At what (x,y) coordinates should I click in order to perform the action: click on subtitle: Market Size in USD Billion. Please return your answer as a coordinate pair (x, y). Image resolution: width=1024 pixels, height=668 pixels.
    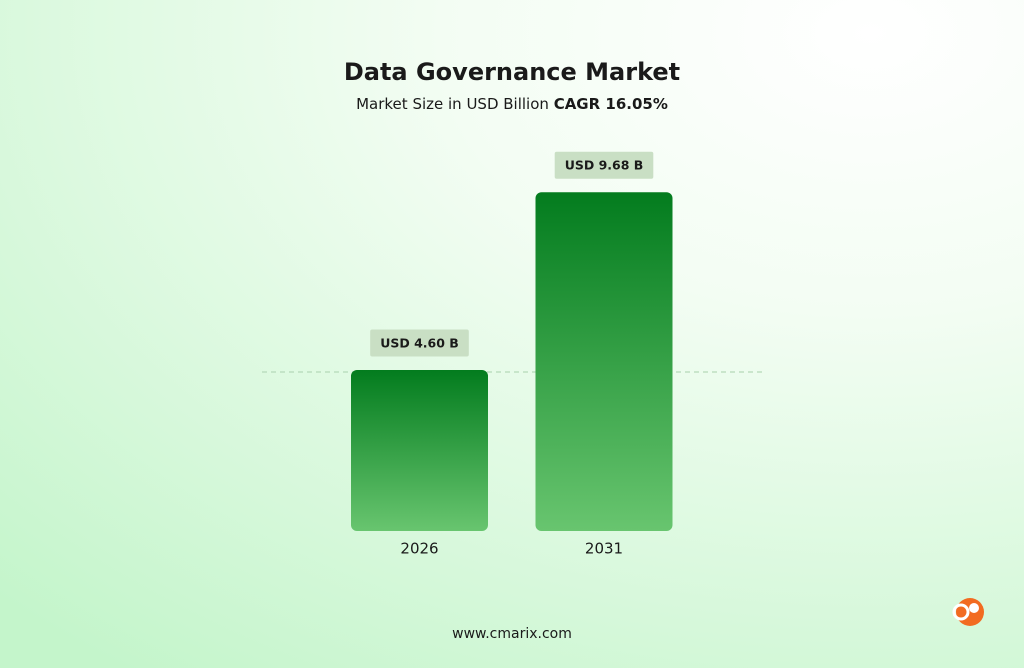
    Looking at the image, I should click on (452, 104).